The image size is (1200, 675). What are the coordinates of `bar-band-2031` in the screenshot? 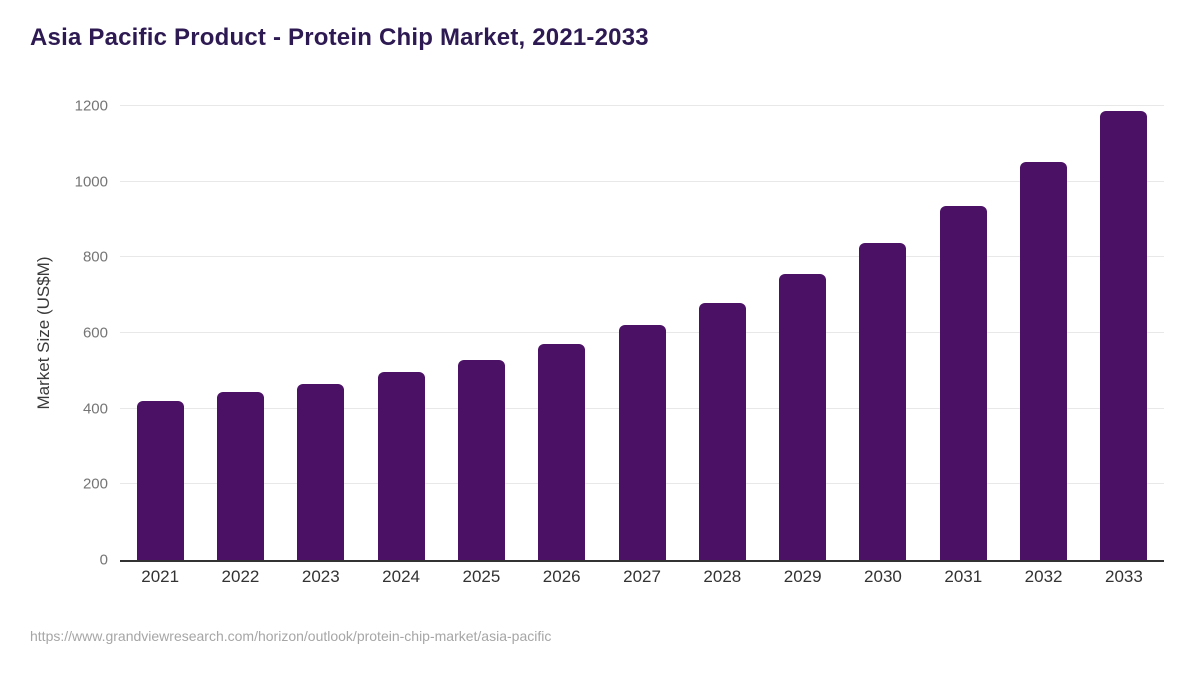 It's located at (963, 333).